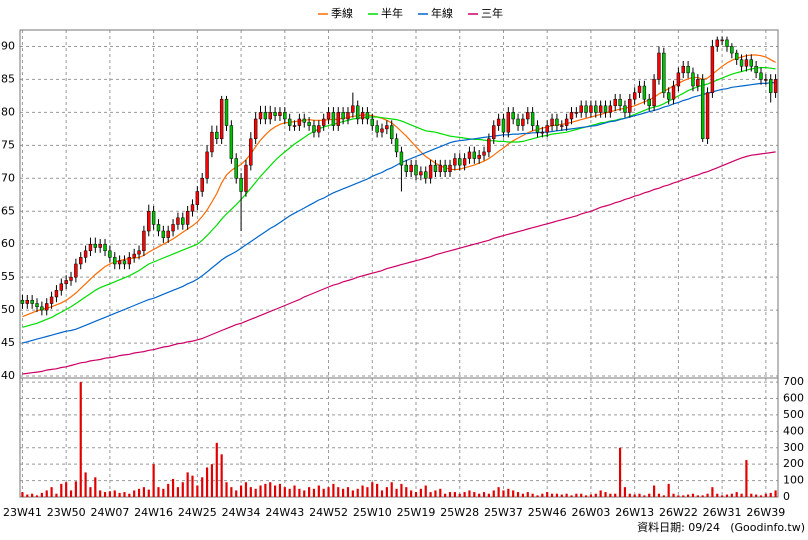 This screenshot has height=540, width=808. Describe the element at coordinates (8, 342) in the screenshot. I see `y-tick-label: 45` at that location.